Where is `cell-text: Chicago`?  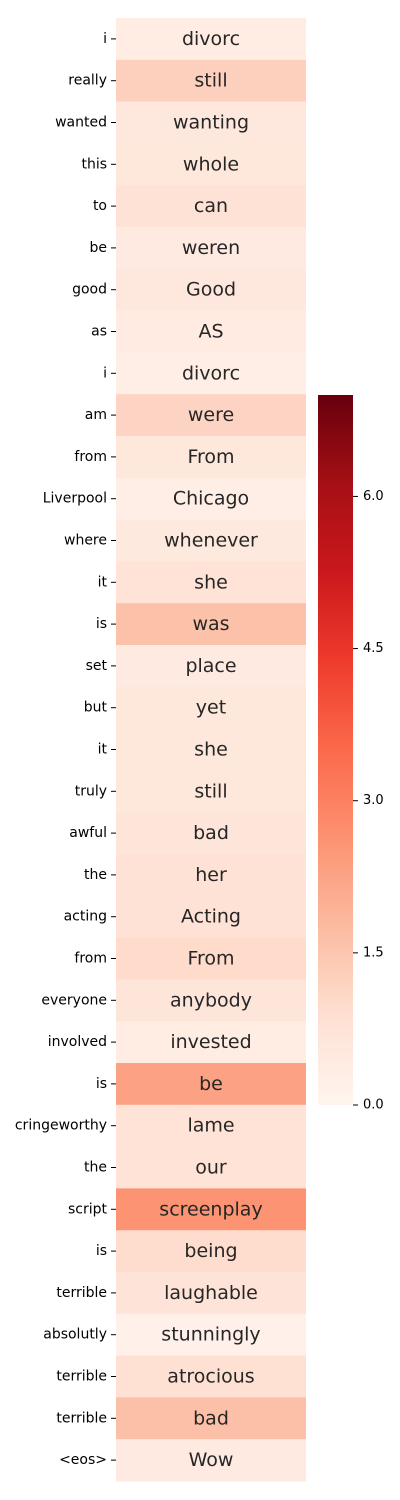 cell-text: Chicago is located at coordinates (211, 499).